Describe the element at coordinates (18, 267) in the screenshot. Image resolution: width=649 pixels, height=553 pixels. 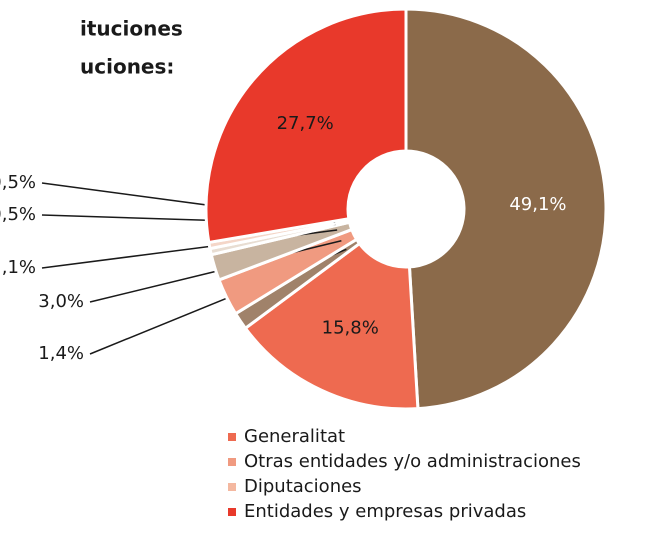
I see `slice-label: 2,1%` at that location.